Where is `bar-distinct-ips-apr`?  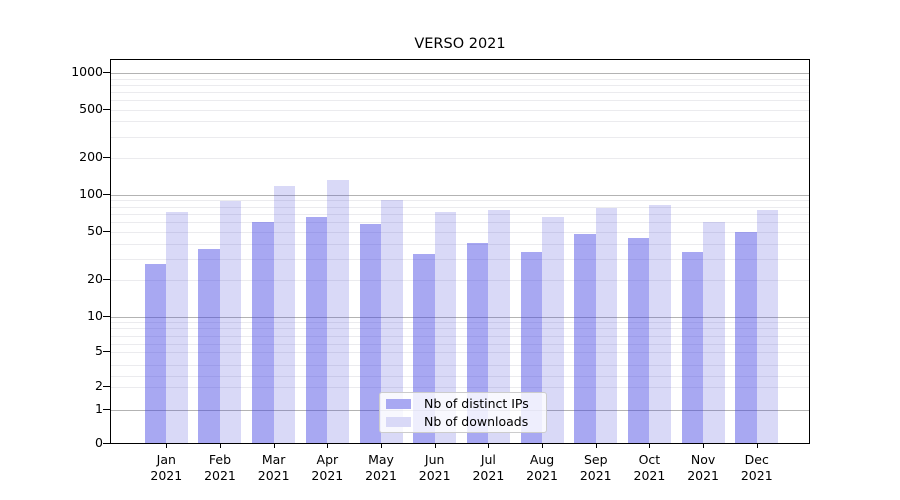 bar-distinct-ips-apr is located at coordinates (316, 329).